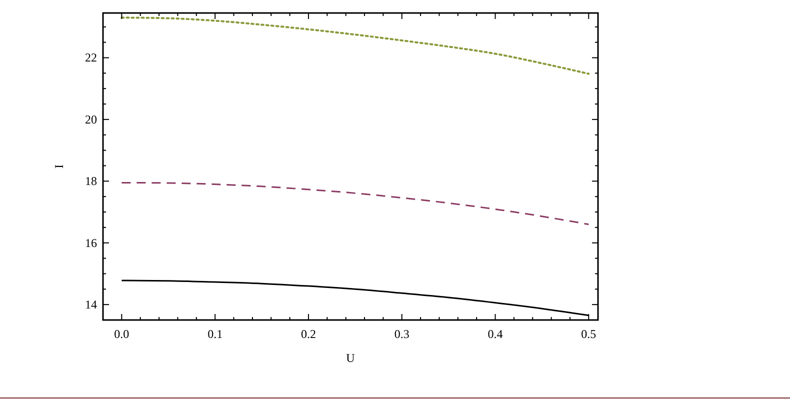 This screenshot has width=790, height=402. Describe the element at coordinates (588, 334) in the screenshot. I see `x-tick-label: 0.5` at that location.